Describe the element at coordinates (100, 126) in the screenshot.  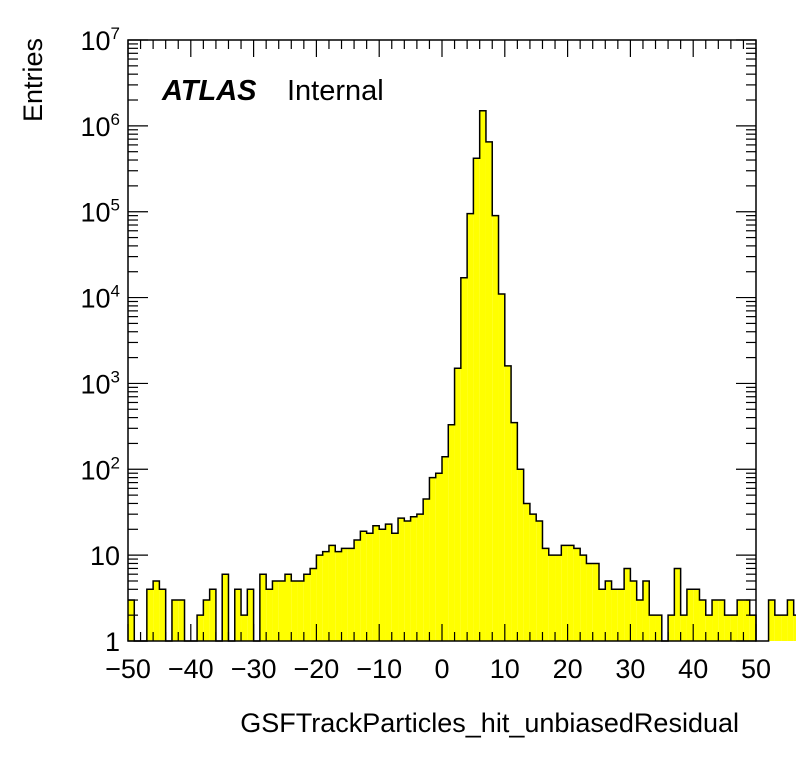
I see `y-tick-label: 10⁶` at that location.